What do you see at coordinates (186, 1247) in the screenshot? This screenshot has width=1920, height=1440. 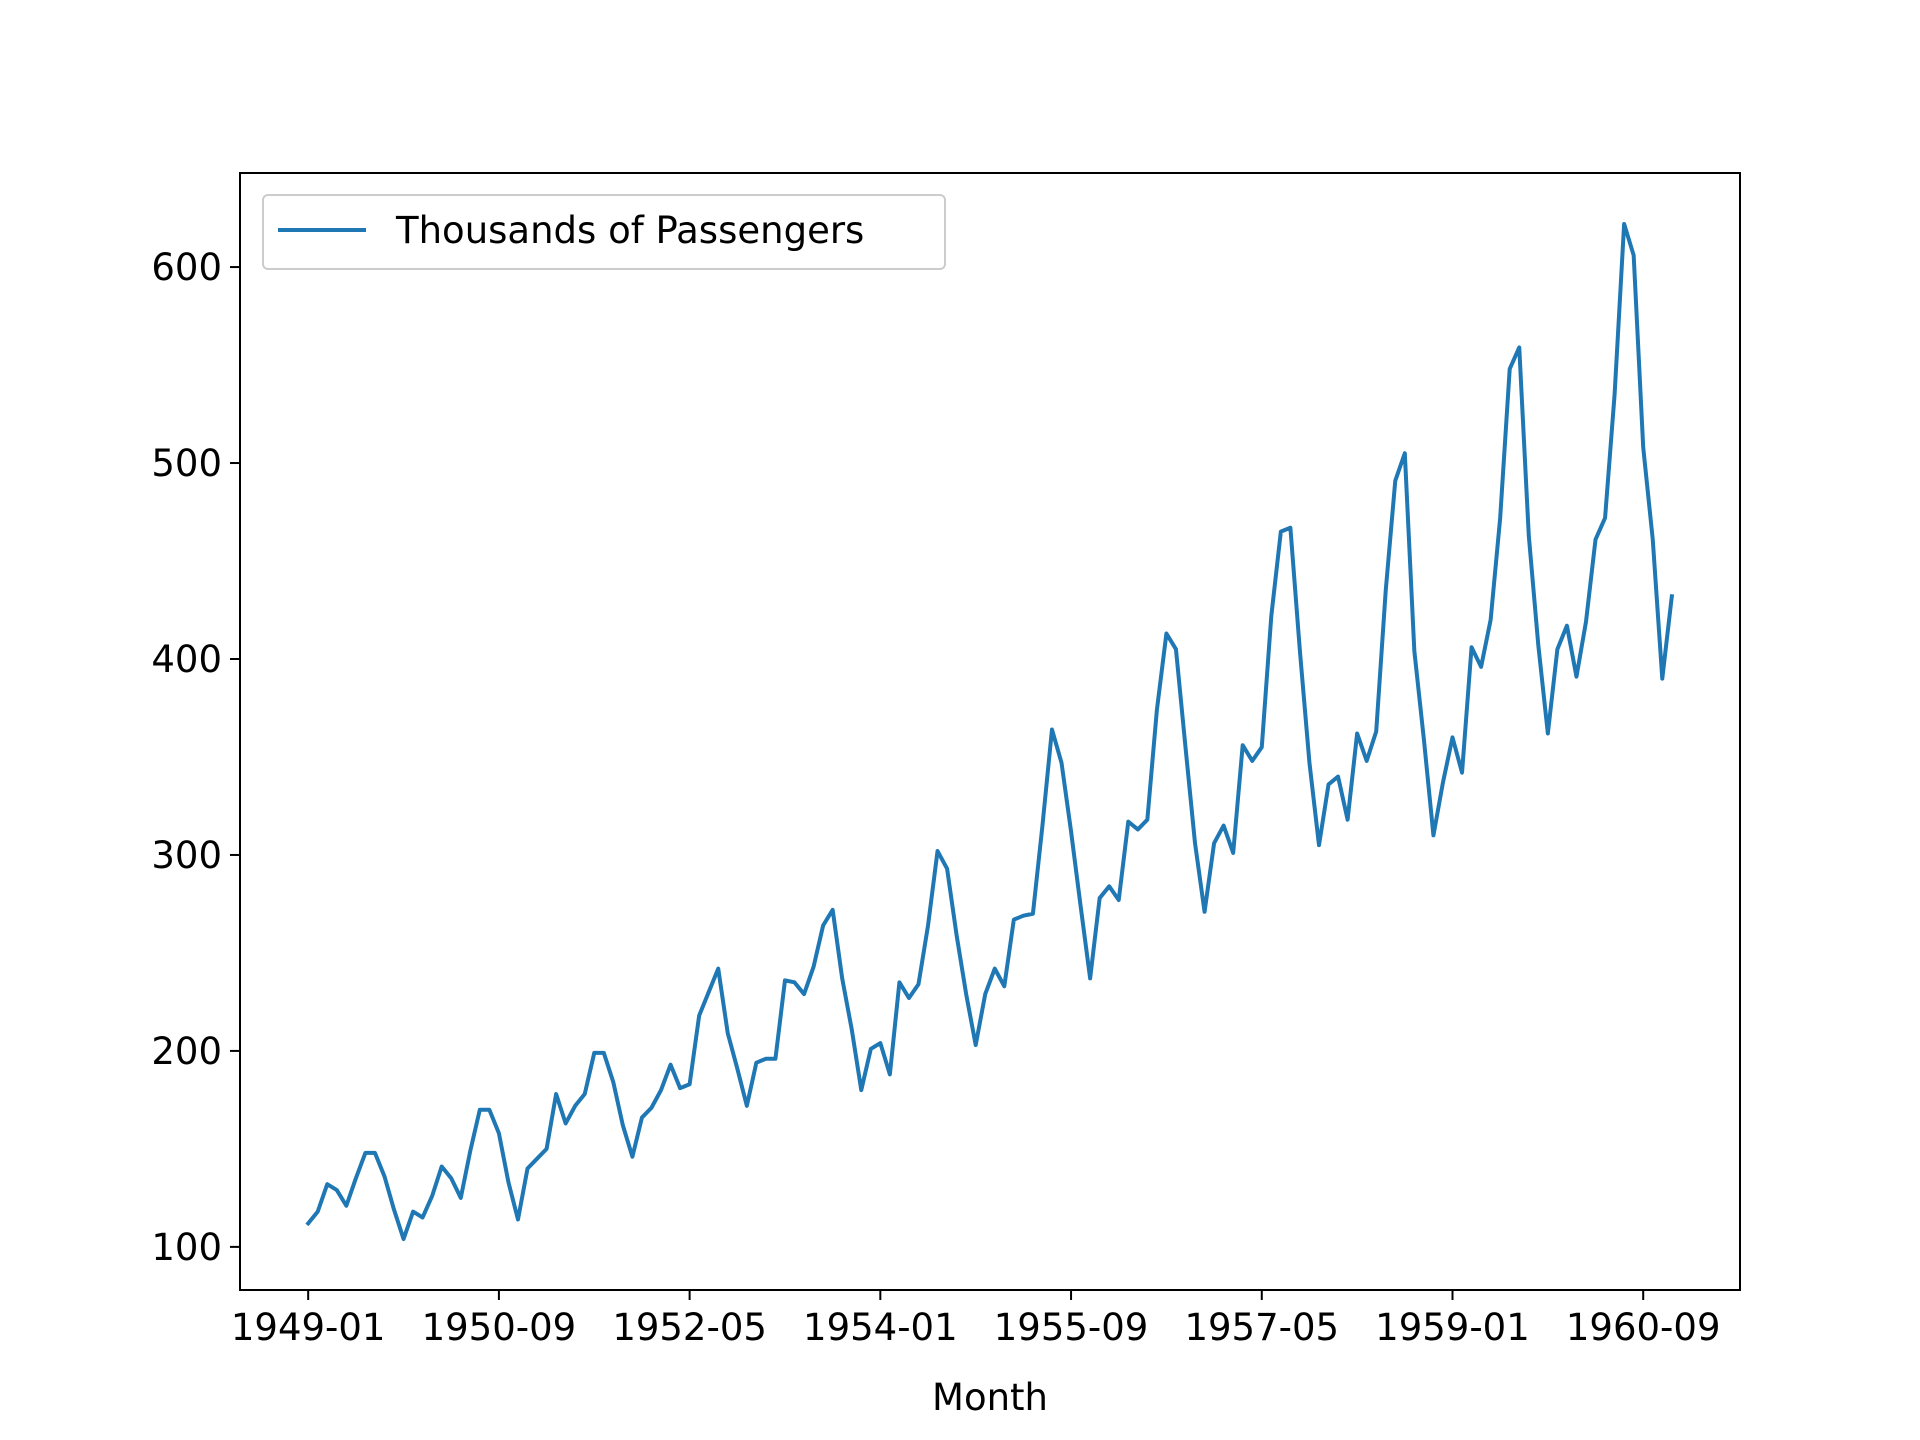 I see `y-tick-label: 100` at bounding box center [186, 1247].